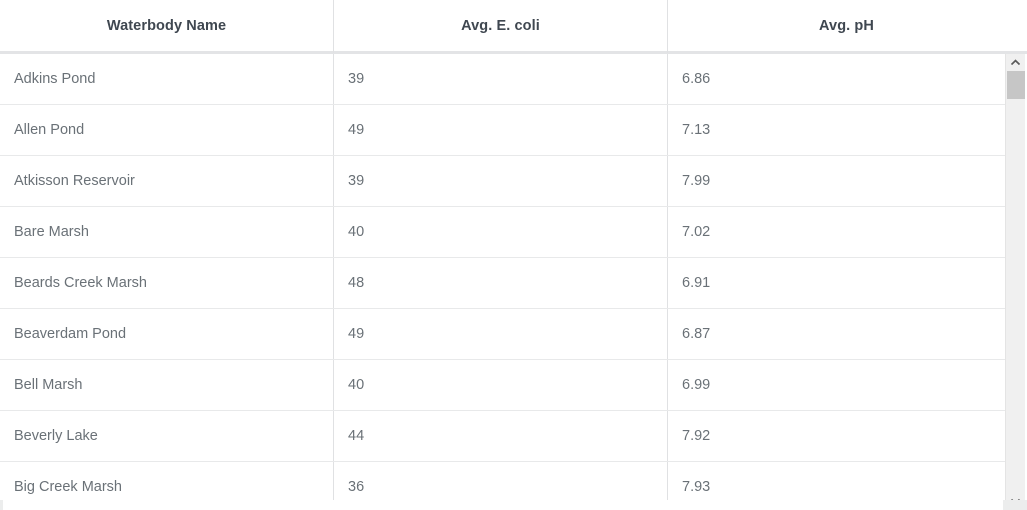  Describe the element at coordinates (167, 334) in the screenshot. I see `cell-name: Beaverdam Pond` at that location.